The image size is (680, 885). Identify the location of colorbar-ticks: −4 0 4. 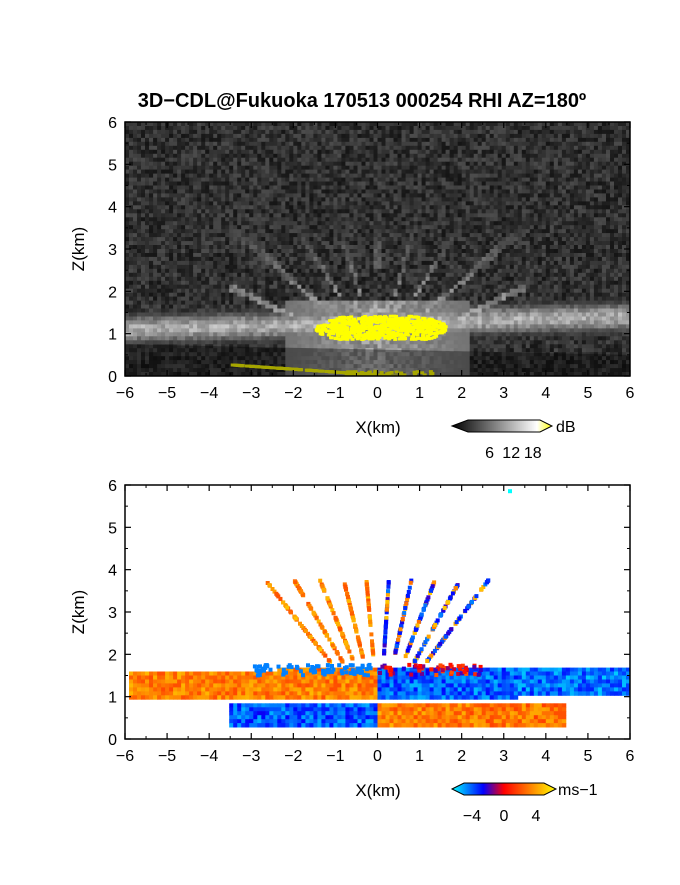
(502, 816).